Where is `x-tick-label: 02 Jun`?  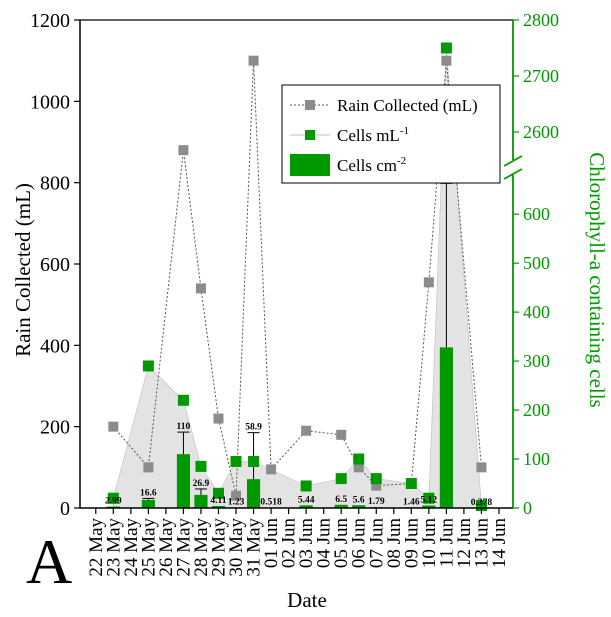
x-tick-label: 02 Jun is located at coordinates (289, 543).